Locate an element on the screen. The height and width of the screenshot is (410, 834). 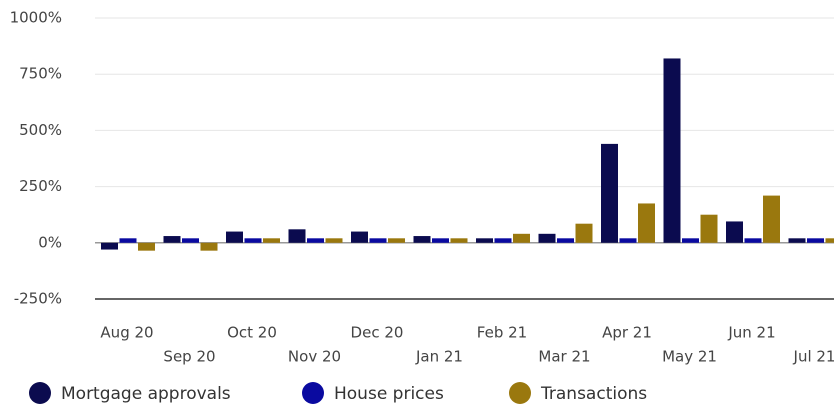
x-tick-label: Apr 21 is located at coordinates (627, 333).